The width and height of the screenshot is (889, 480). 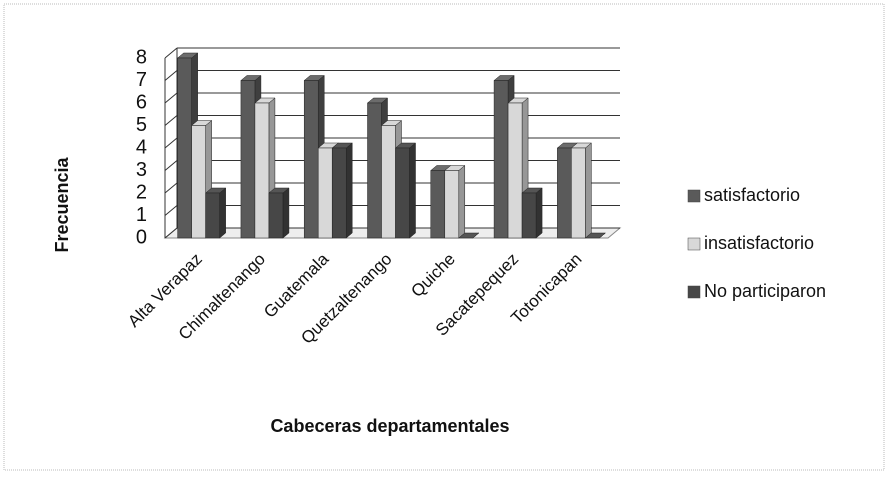 What do you see at coordinates (62, 204) in the screenshot?
I see `y-axis-title: Frecuencia` at bounding box center [62, 204].